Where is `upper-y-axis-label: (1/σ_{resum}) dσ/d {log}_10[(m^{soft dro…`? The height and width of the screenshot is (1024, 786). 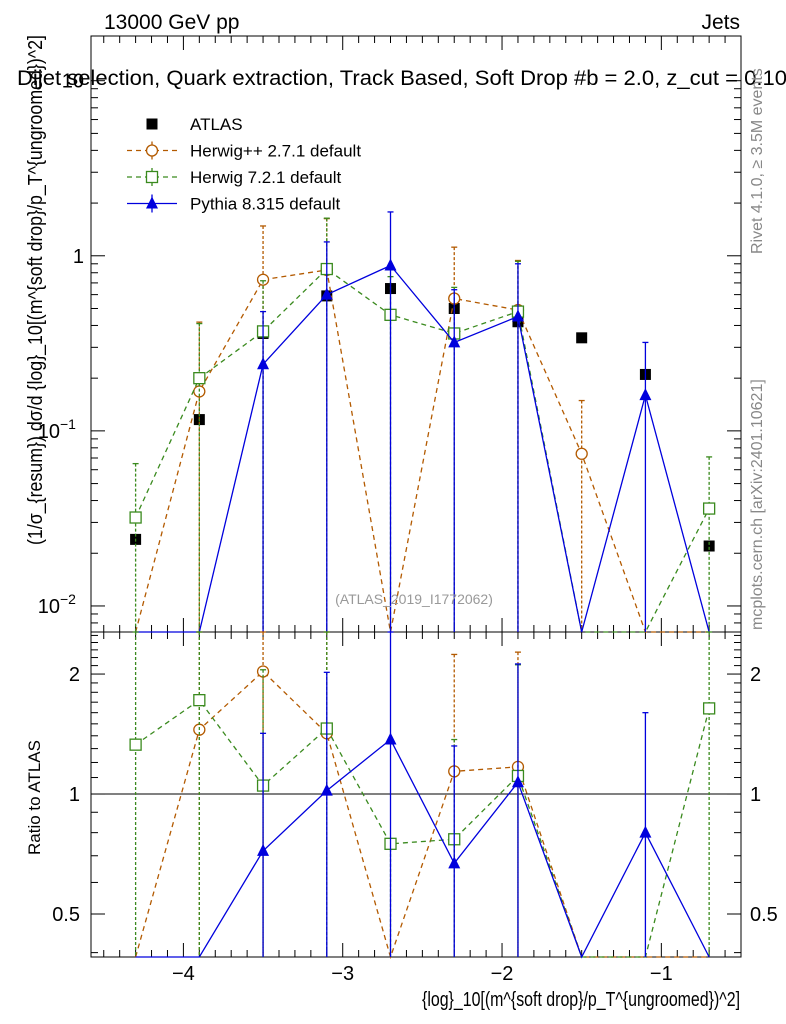
upper-y-axis-label: (1/σ_{resum}) dσ/d {log}_10[(m^{soft dro… is located at coordinates (36, 290).